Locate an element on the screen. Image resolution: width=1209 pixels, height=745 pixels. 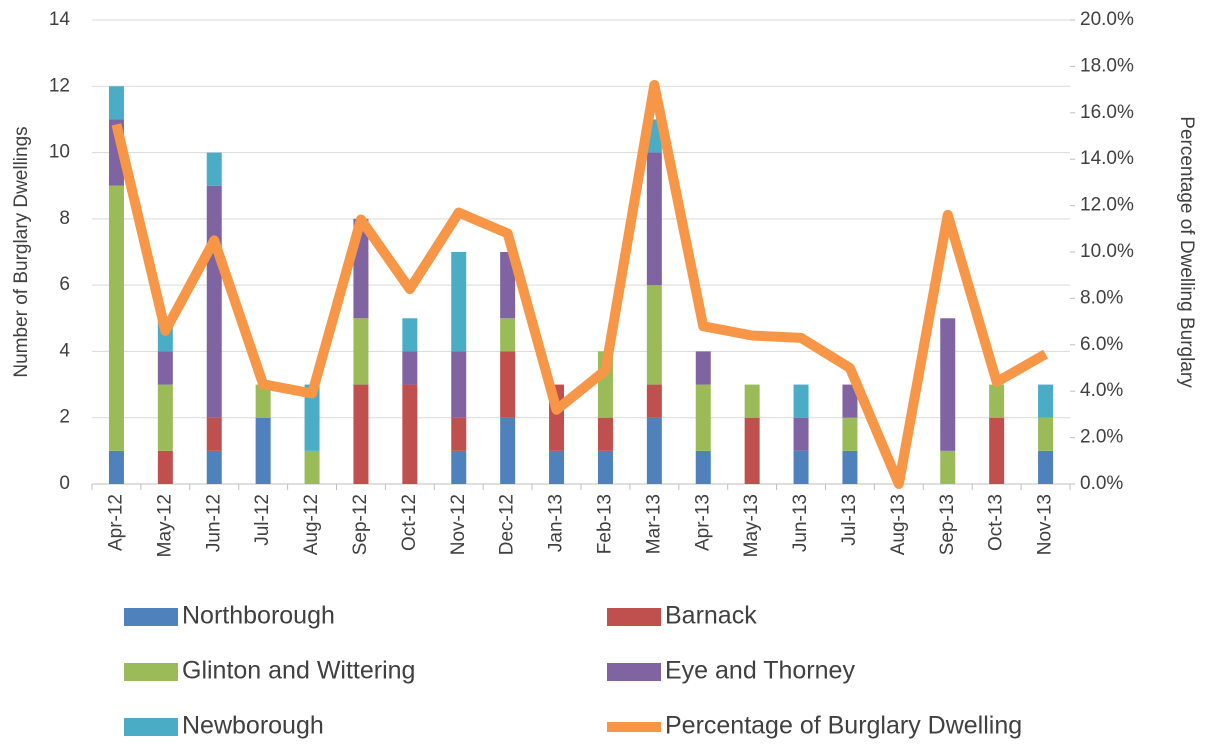
x-tick-label: Feb-13 is located at coordinates (604, 524).